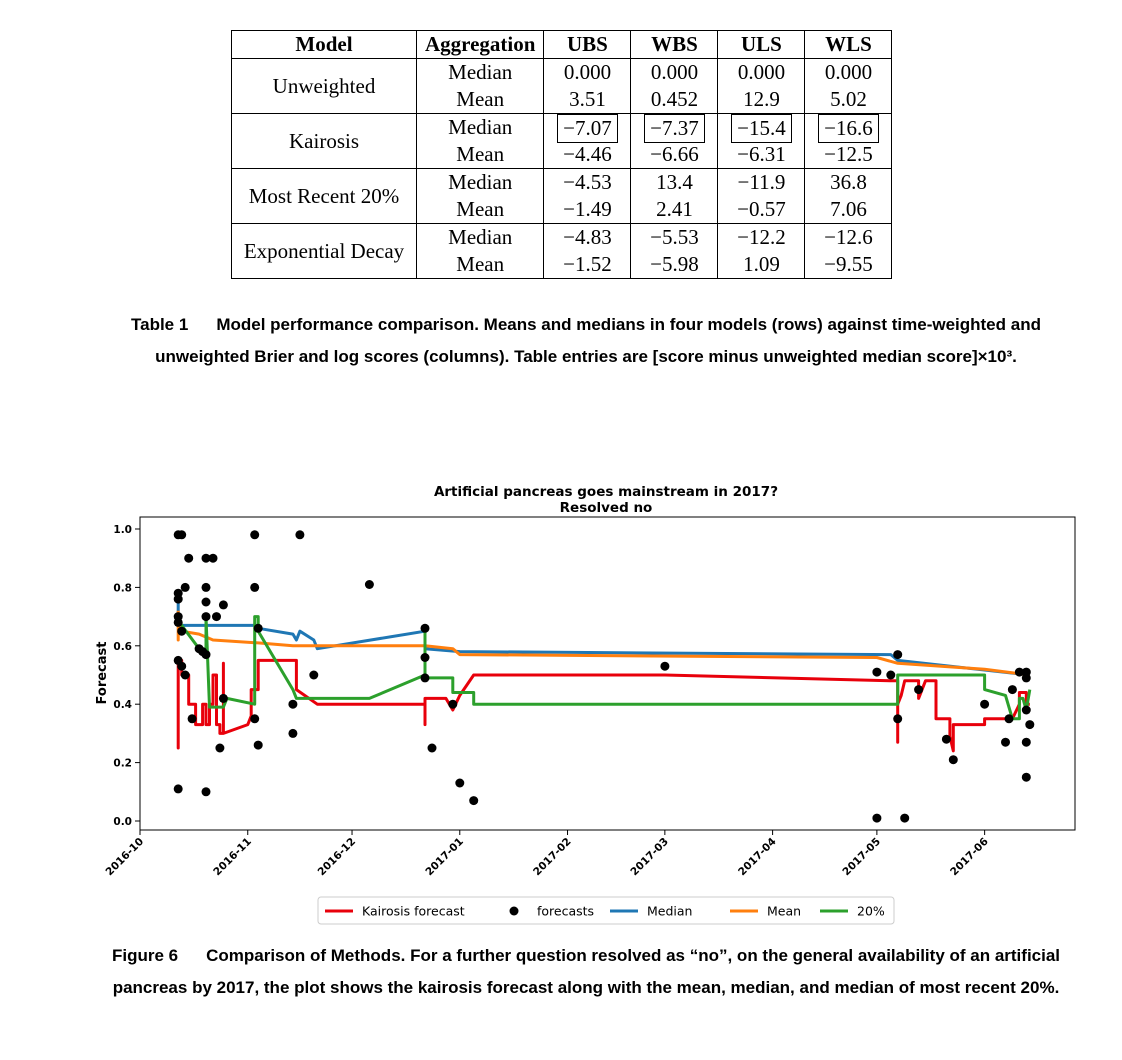 This screenshot has height=1060, width=1122. I want to click on boxed-score-value: −7.37, so click(674, 128).